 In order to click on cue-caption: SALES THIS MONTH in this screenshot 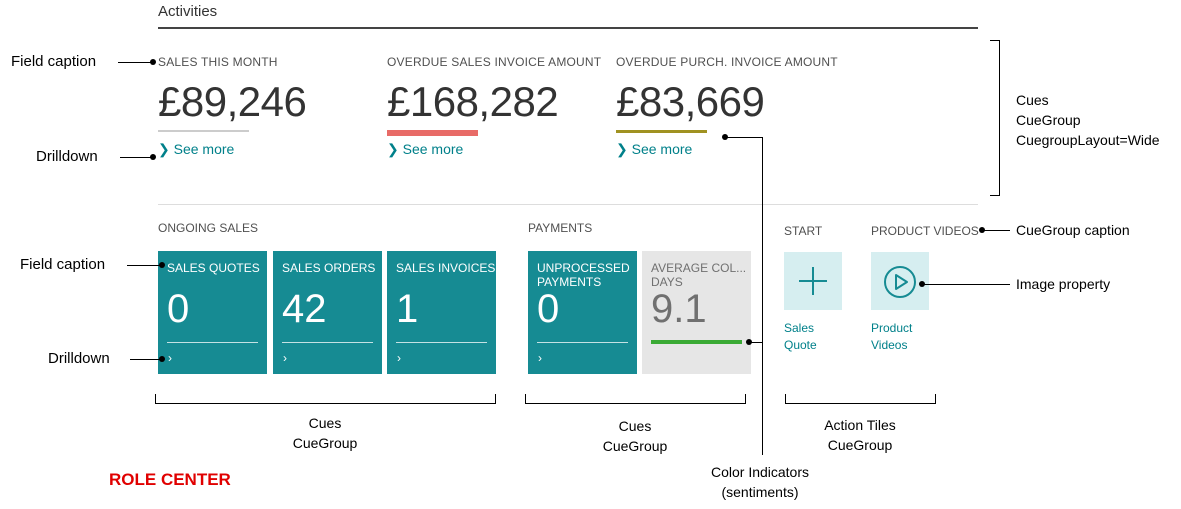, I will do `click(218, 62)`.